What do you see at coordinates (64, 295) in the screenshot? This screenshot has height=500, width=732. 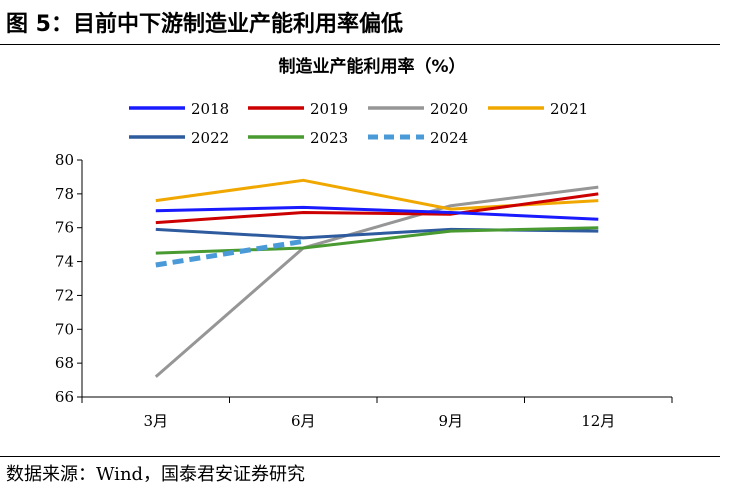 I see `y-tick-label-72: 72` at bounding box center [64, 295].